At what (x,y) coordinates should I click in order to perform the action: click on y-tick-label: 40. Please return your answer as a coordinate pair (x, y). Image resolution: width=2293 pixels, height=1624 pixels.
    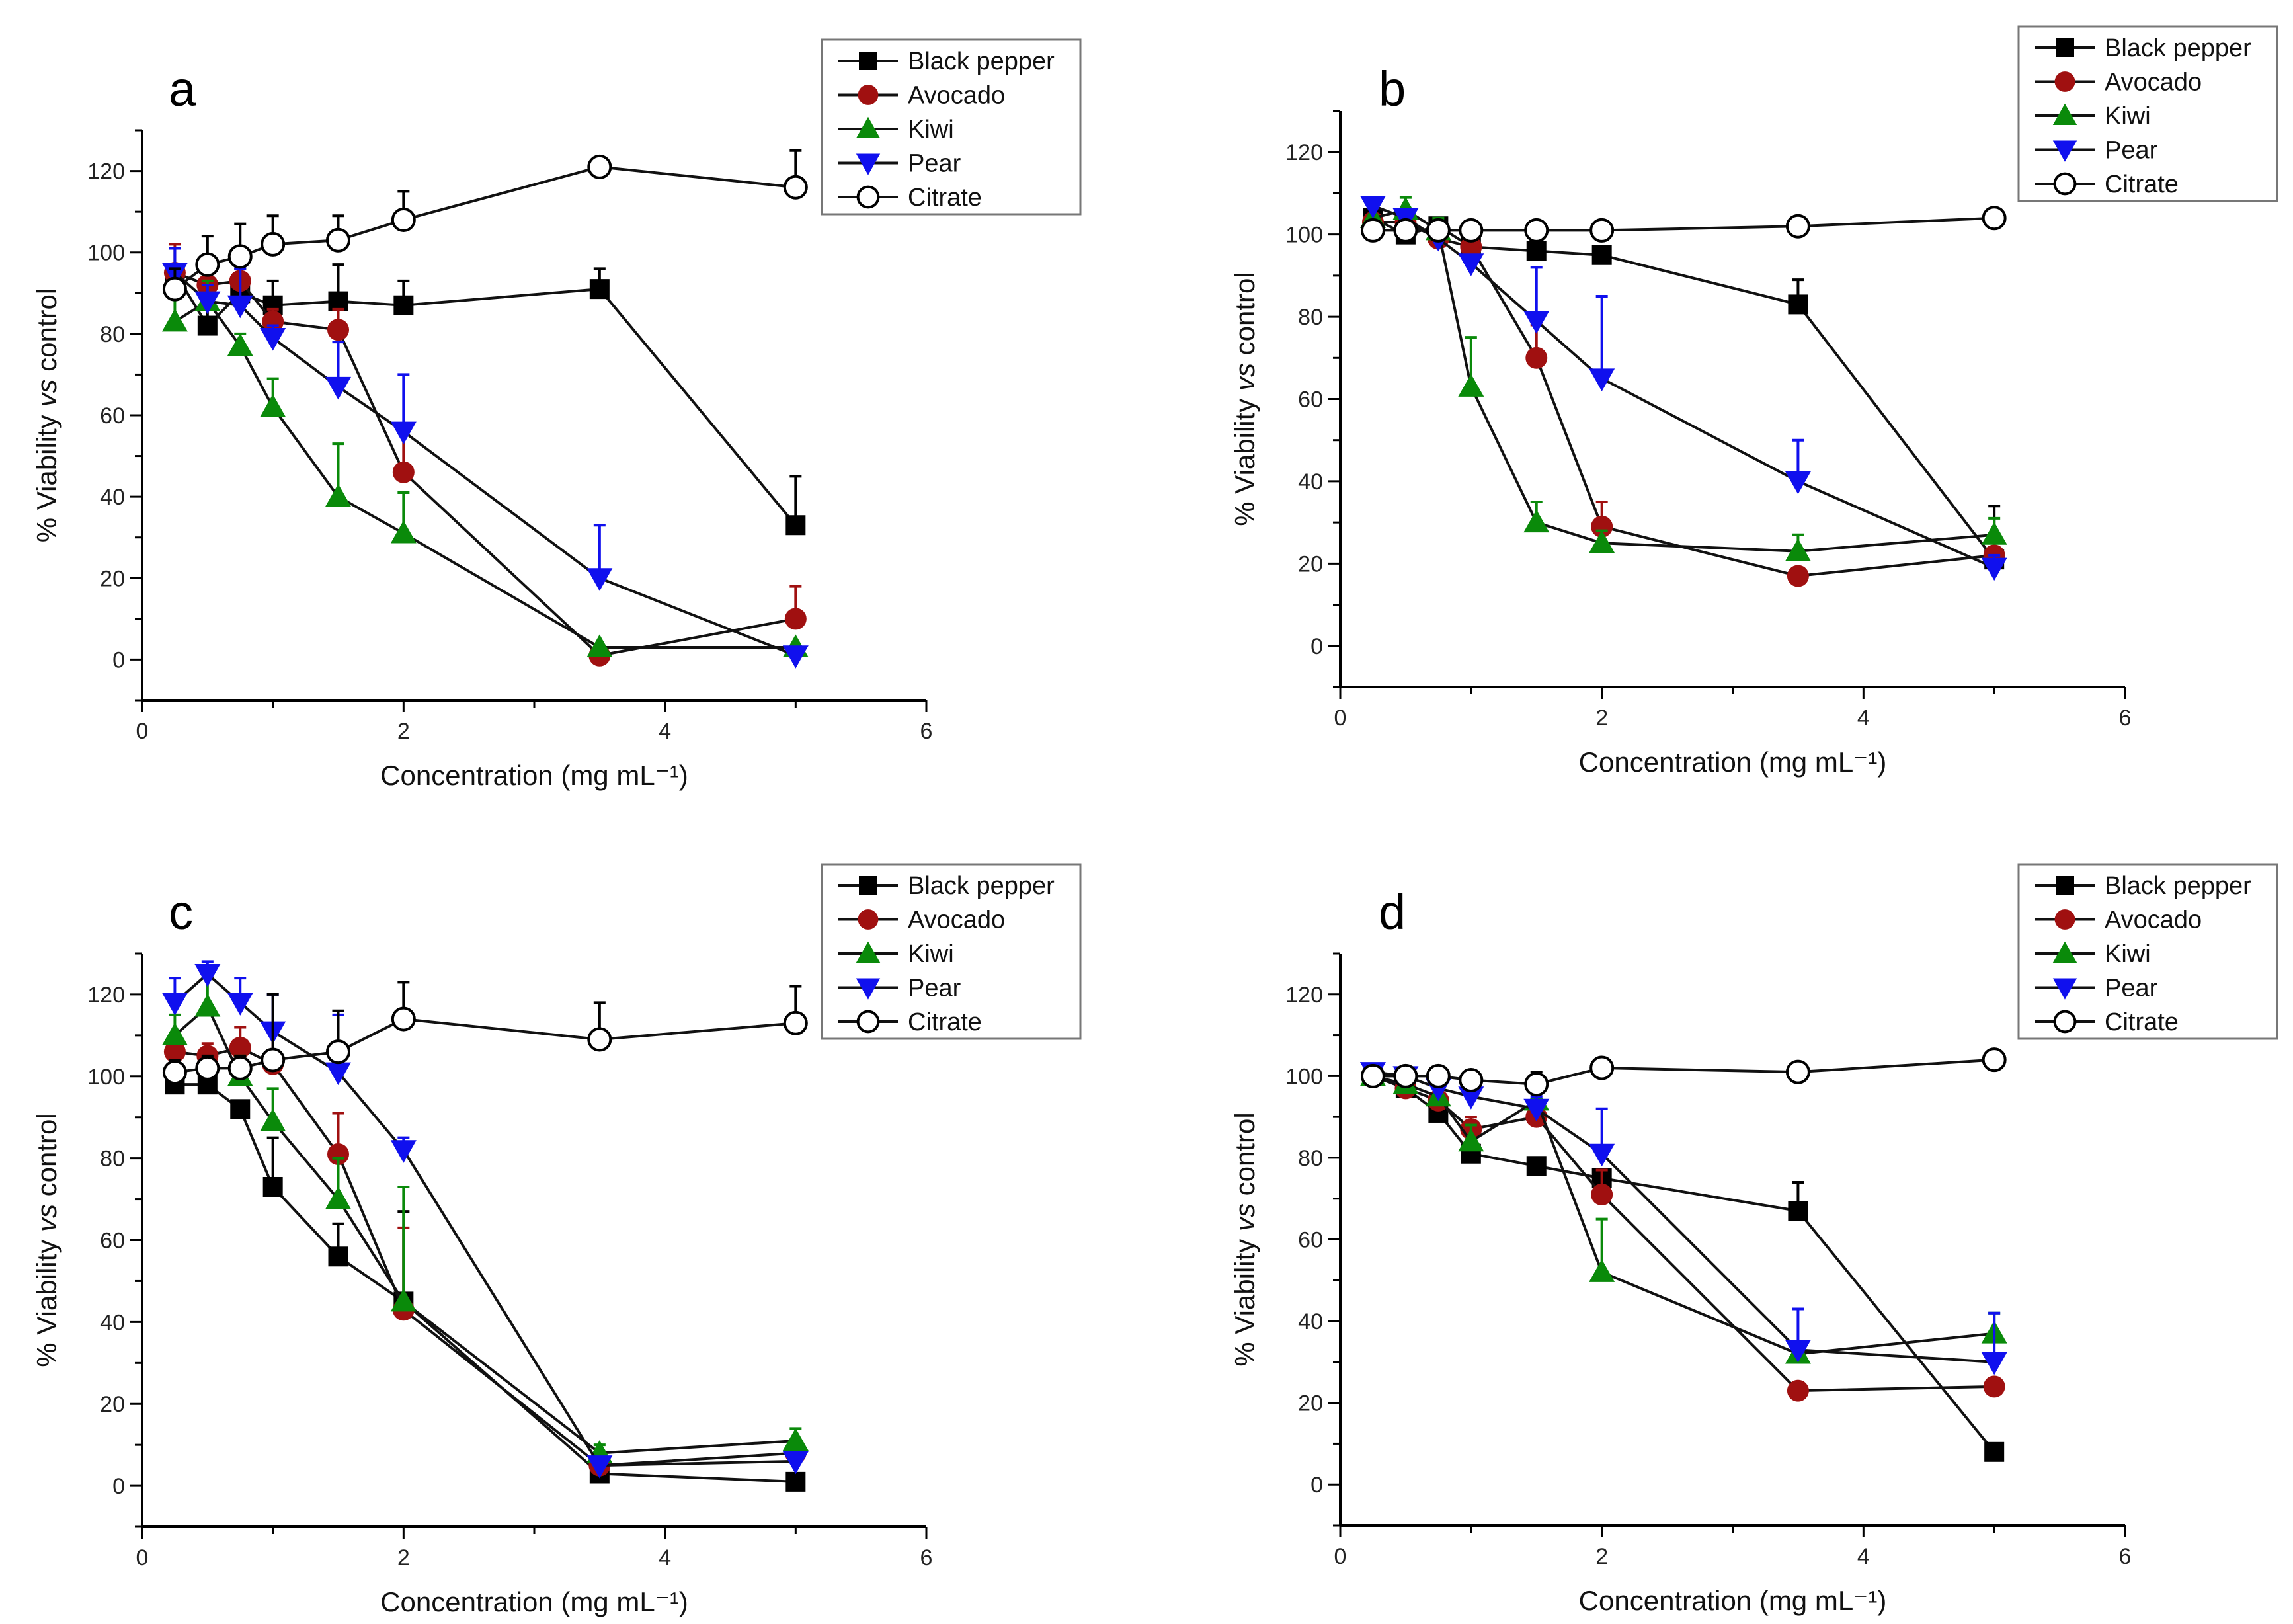
    Looking at the image, I should click on (112, 1322).